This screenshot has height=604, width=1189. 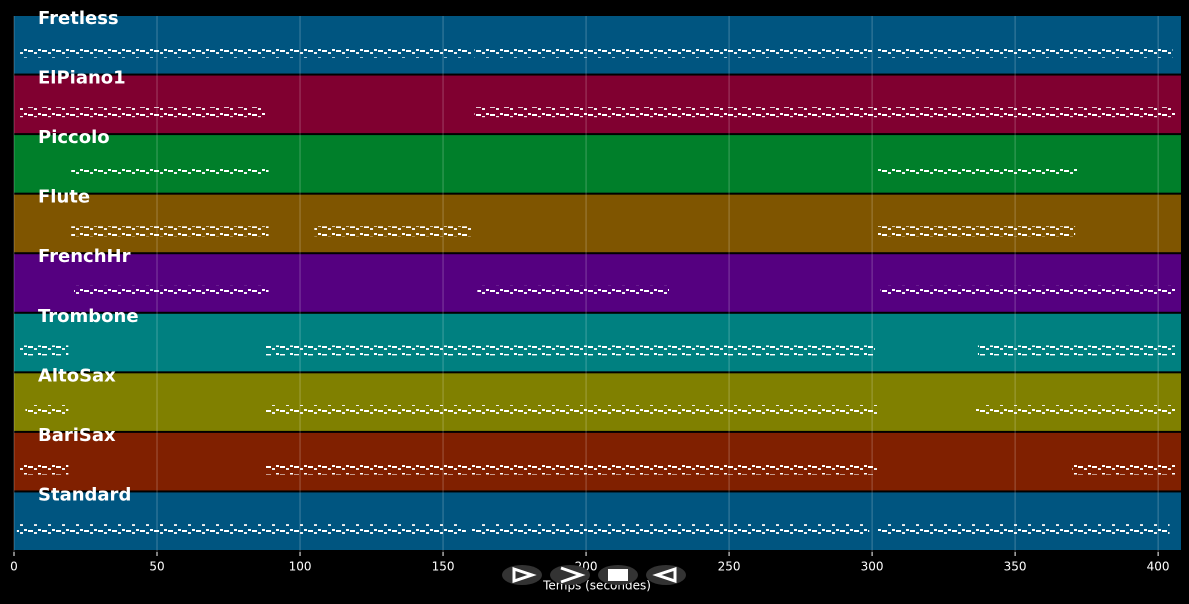 What do you see at coordinates (84, 494) in the screenshot?
I see `lane-label: Standard` at bounding box center [84, 494].